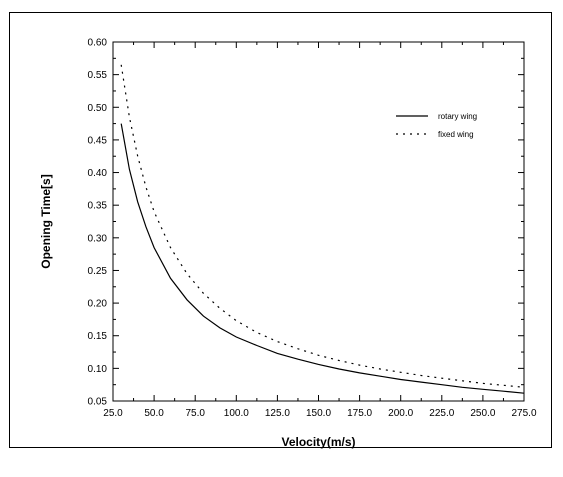 The height and width of the screenshot is (477, 563). What do you see at coordinates (98, 43) in the screenshot?
I see `y-tick-label: 0.60` at bounding box center [98, 43].